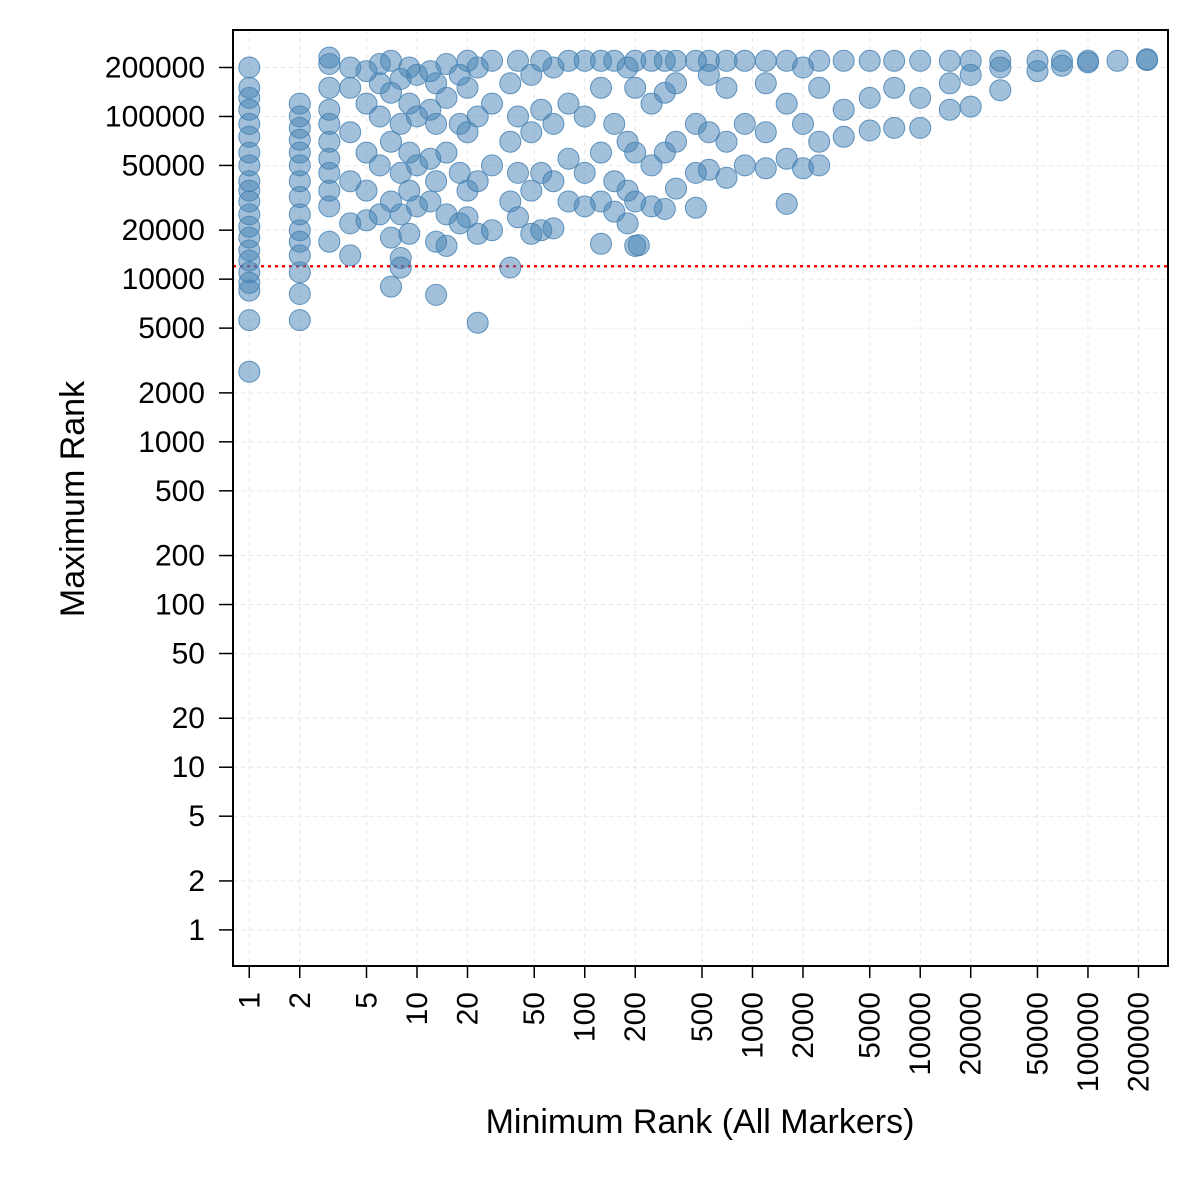 The height and width of the screenshot is (1200, 1200). Describe the element at coordinates (249, 1000) in the screenshot. I see `x-tick-label: 1` at that location.